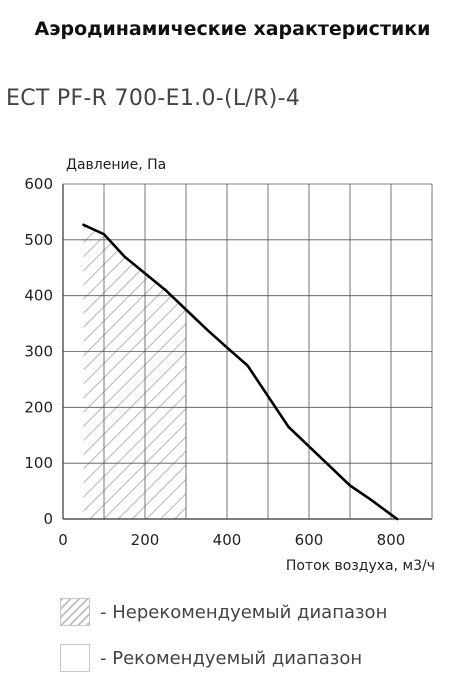 Image resolution: width=465 pixels, height=700 pixels. I want to click on legend-label-non-recommended: - Нерекомендуемый диапазон, so click(244, 612).